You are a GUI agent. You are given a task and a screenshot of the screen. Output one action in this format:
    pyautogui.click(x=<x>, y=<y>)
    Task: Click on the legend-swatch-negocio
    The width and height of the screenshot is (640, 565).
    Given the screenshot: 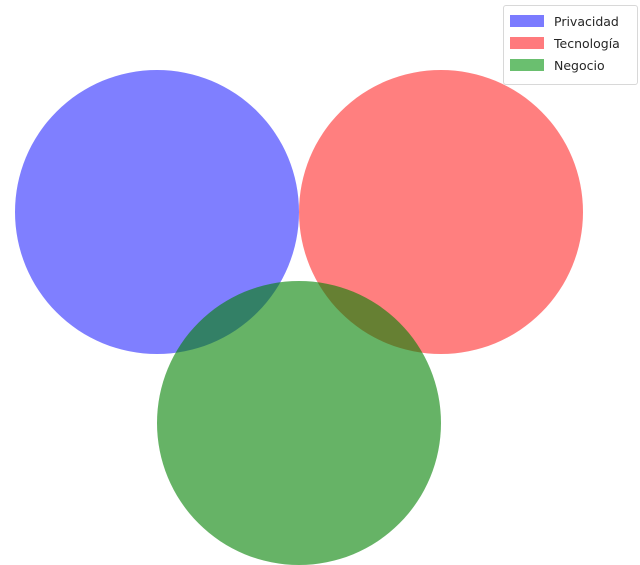 What is the action you would take?
    pyautogui.click(x=527, y=65)
    